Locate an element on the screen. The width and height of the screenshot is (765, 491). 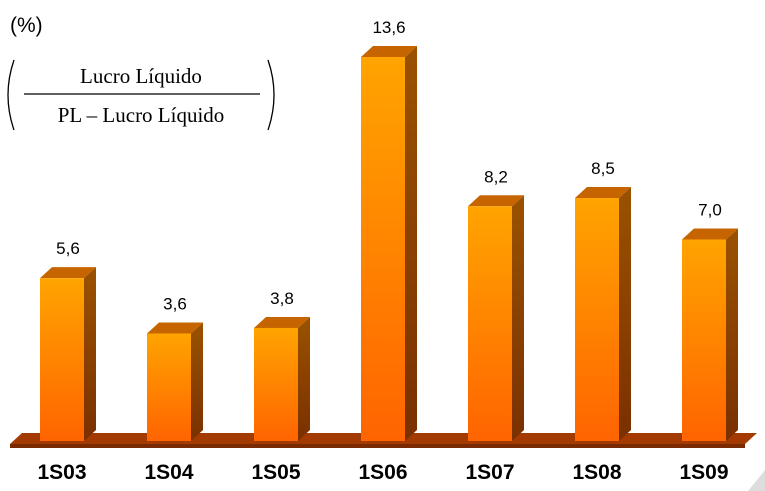
corner is located at coordinates (756, 480).